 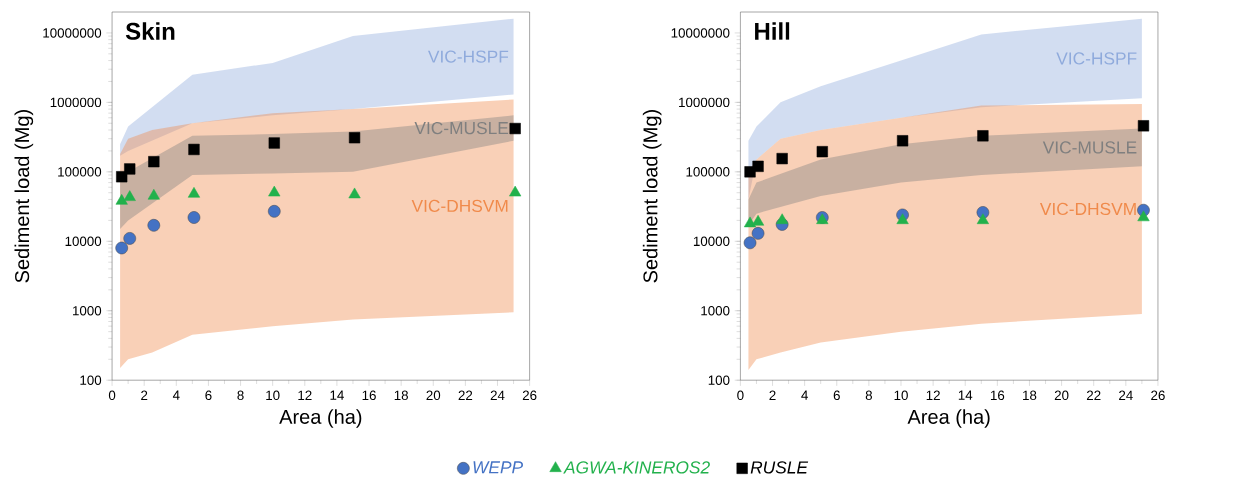 I want to click on legend-label: RUSLE, so click(x=779, y=467).